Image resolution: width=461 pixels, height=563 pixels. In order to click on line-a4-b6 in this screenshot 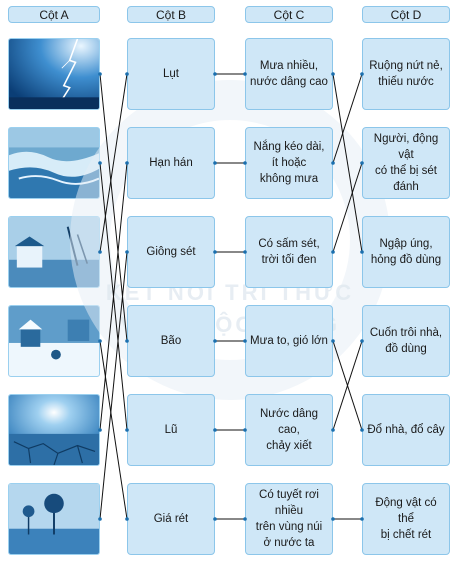, I will do `click(113, 430)`.